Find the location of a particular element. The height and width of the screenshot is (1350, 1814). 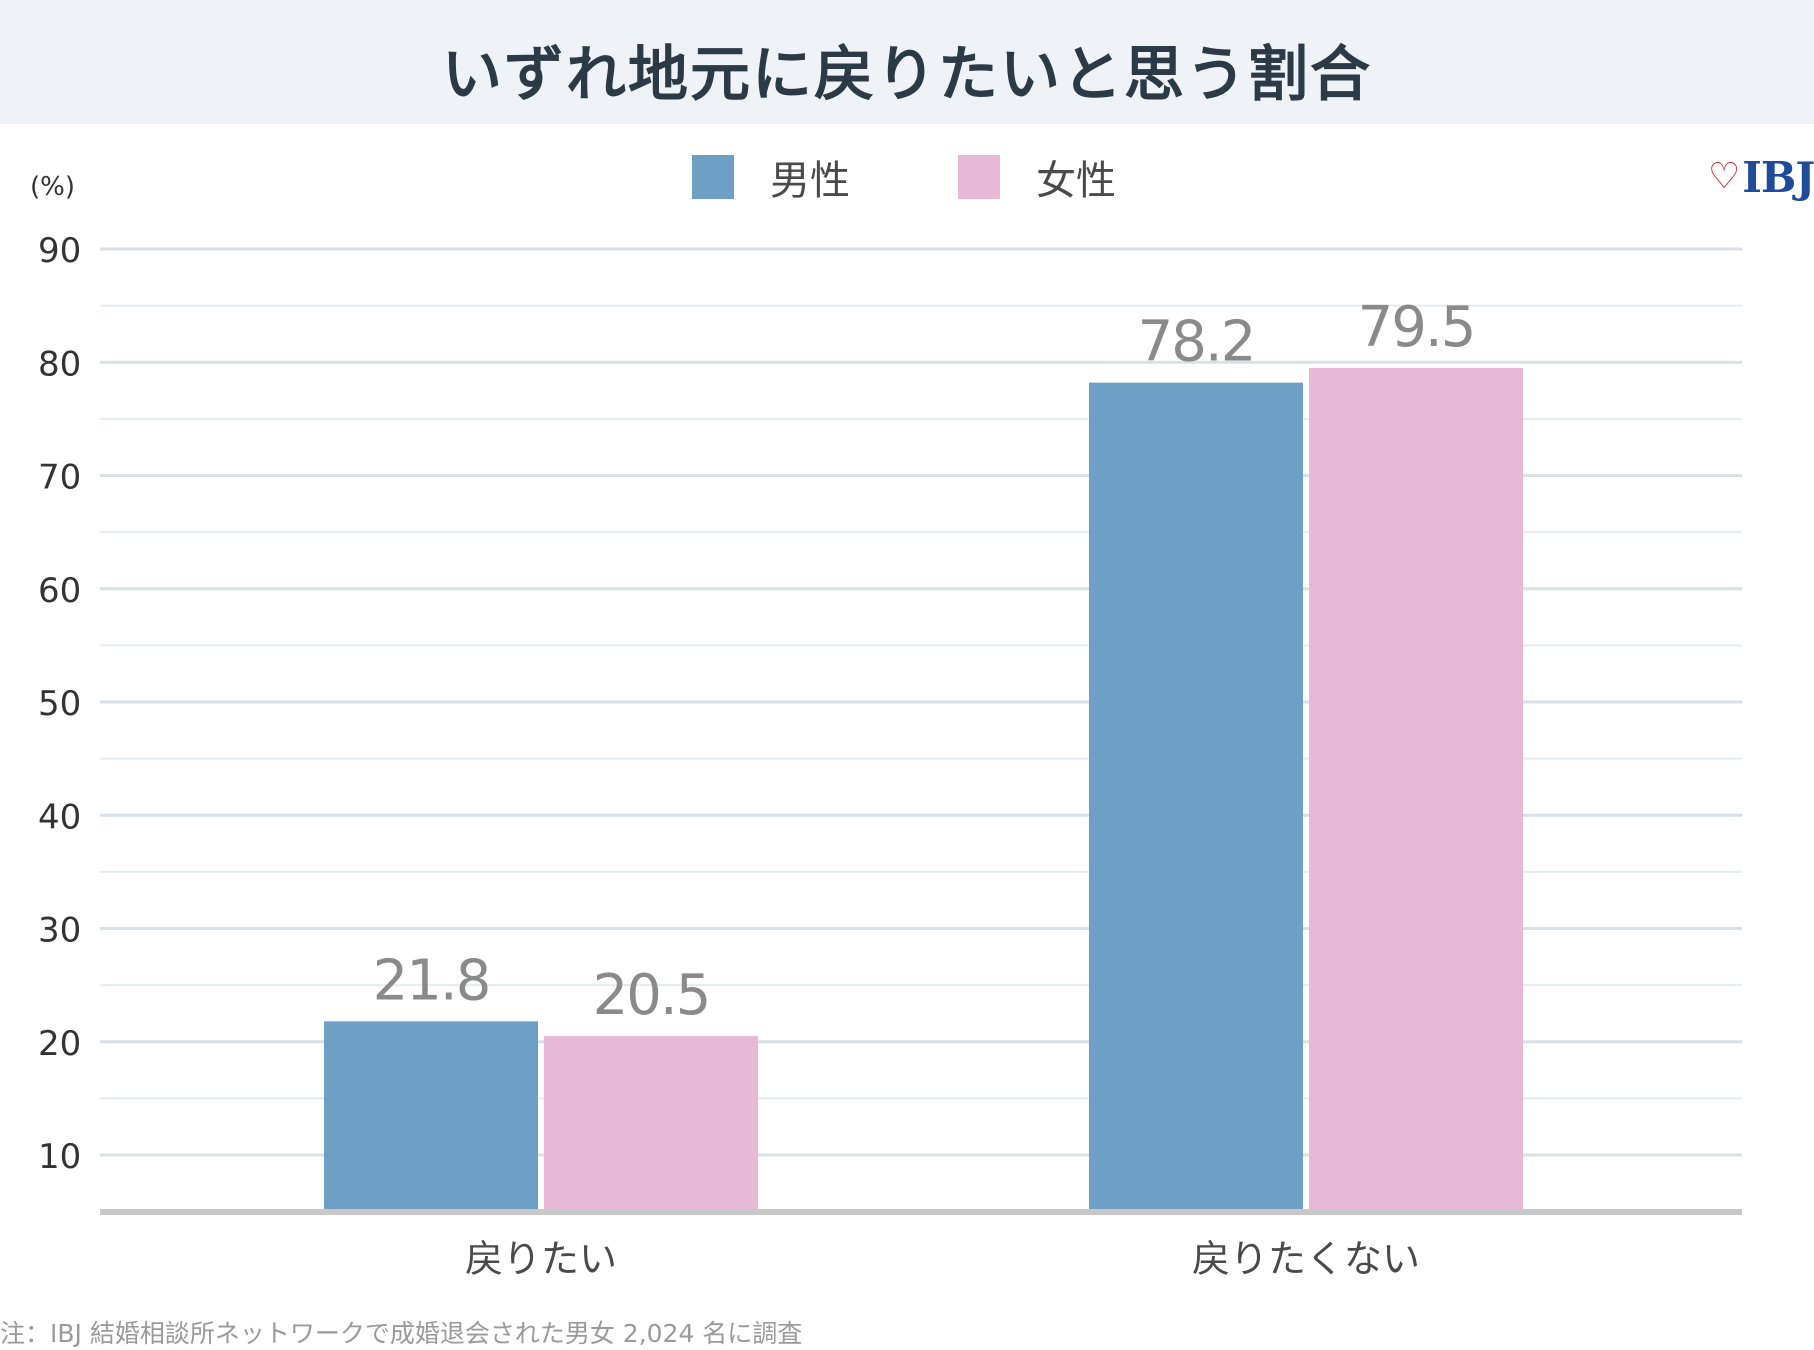

y-tick-label: 70 is located at coordinates (59, 478).